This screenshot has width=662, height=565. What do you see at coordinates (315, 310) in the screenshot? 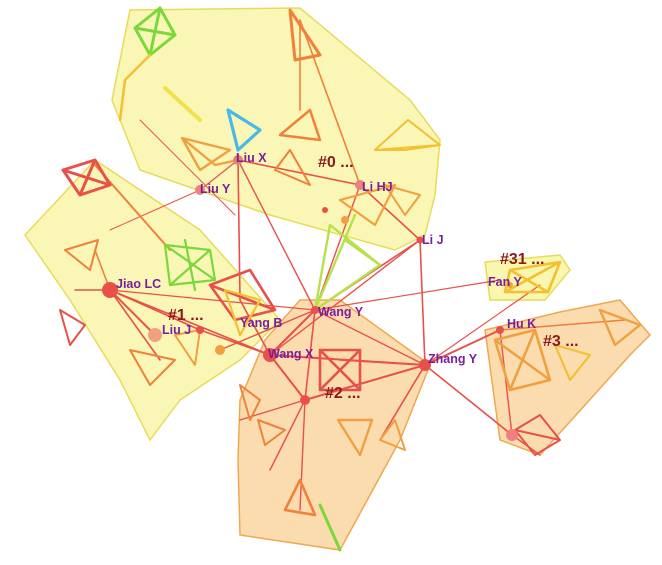
I see `node-wang-y` at bounding box center [315, 310].